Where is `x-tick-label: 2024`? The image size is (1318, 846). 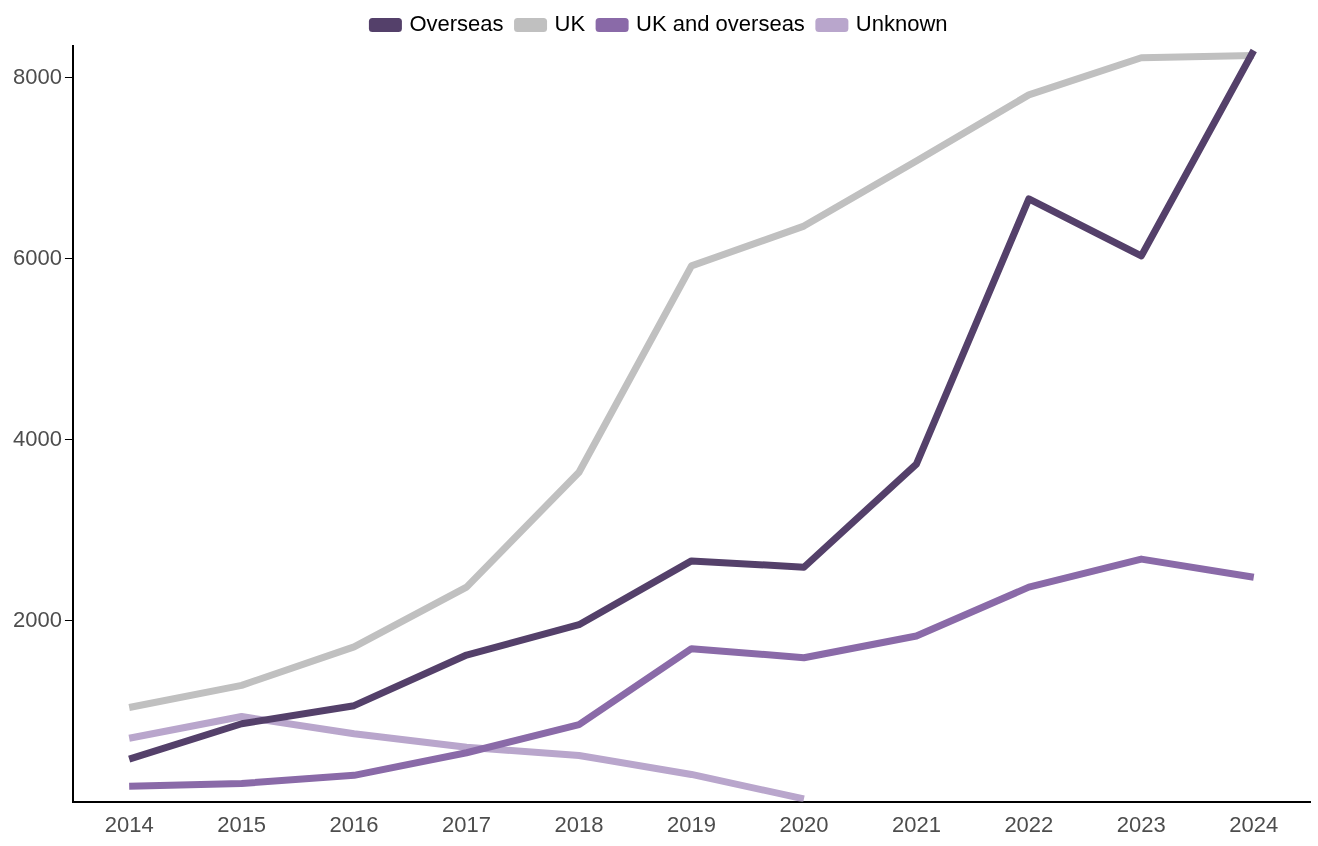
x-tick-label: 2024 is located at coordinates (1254, 824).